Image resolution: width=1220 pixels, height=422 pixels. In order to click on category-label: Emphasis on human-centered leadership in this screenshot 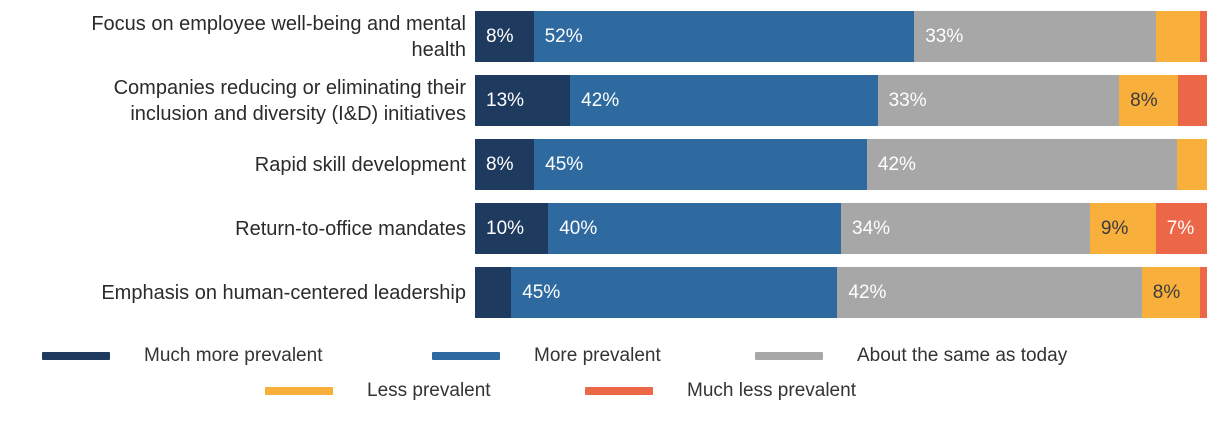, I will do `click(237, 292)`.